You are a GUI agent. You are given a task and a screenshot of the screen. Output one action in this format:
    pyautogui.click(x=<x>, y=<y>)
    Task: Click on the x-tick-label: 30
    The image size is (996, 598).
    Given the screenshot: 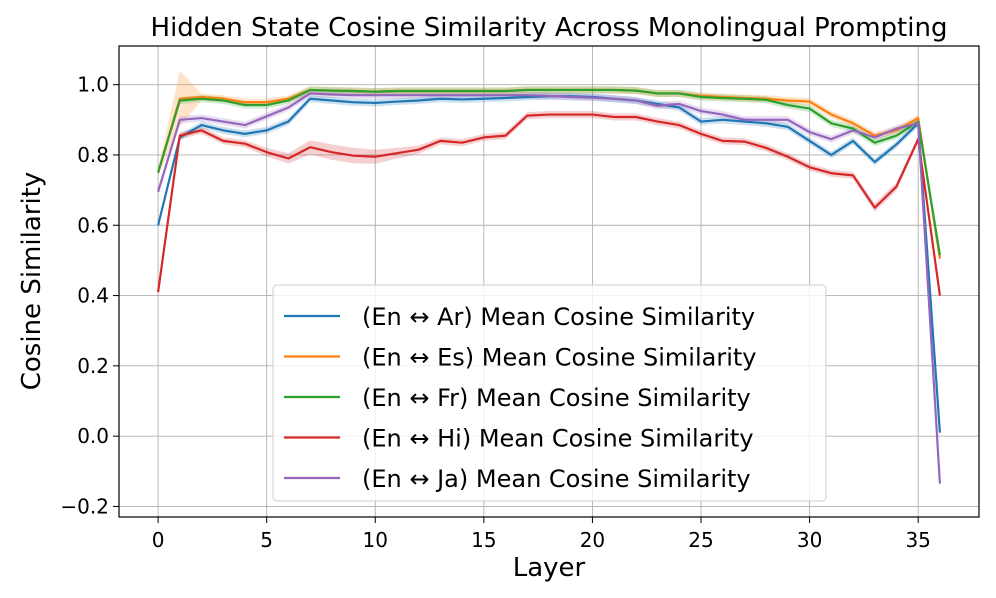 What is the action you would take?
    pyautogui.click(x=809, y=540)
    